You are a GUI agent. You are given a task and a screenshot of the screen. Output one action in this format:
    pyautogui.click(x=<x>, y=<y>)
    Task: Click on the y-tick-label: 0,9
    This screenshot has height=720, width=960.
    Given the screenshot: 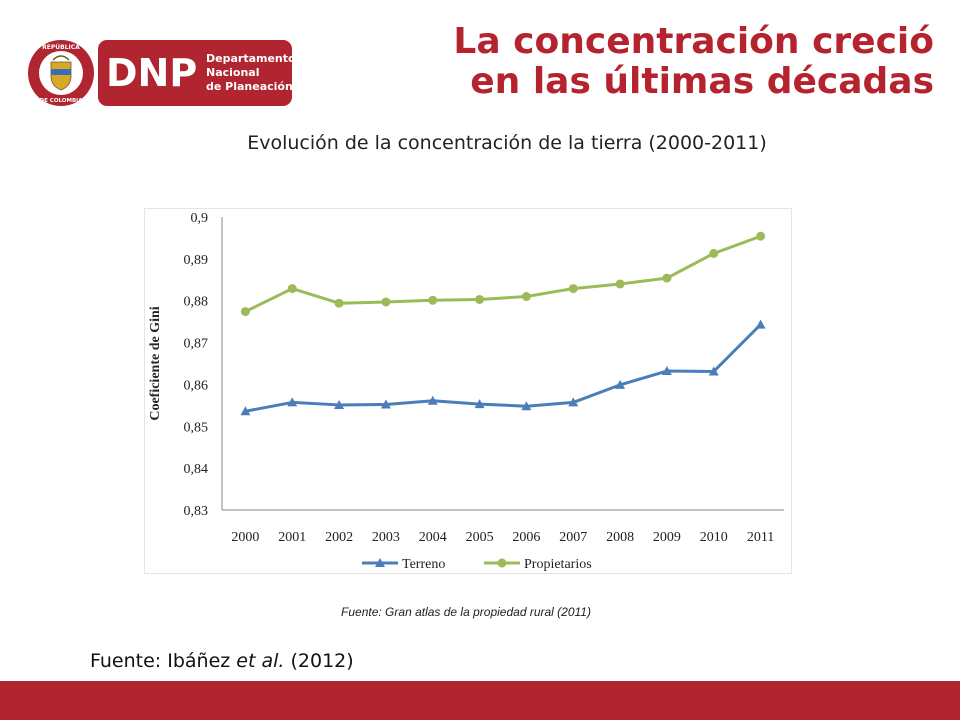 What is the action you would take?
    pyautogui.click(x=200, y=218)
    